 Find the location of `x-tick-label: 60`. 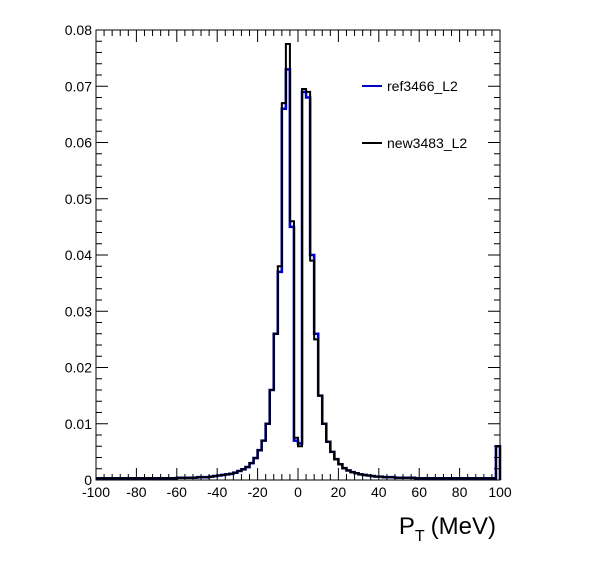

x-tick-label: 60 is located at coordinates (419, 492).